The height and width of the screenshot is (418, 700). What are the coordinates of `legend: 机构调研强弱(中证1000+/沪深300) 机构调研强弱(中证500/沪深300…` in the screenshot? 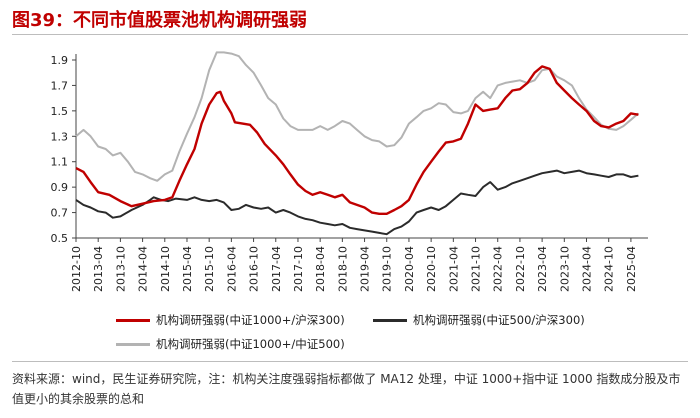 It's located at (350, 329).